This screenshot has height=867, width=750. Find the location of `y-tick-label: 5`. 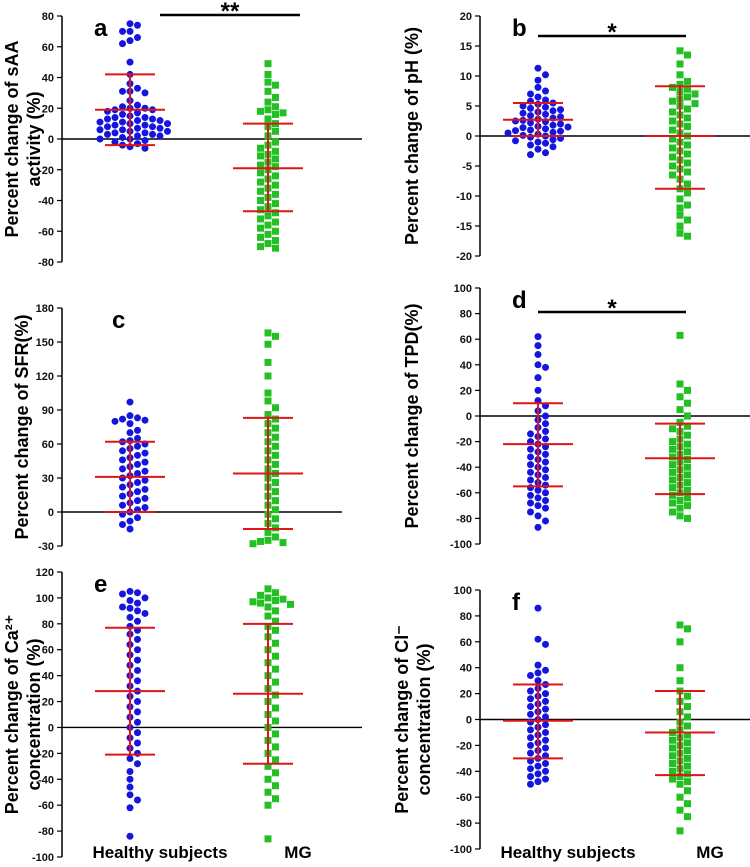

y-tick-label: 5 is located at coordinates (469, 107).